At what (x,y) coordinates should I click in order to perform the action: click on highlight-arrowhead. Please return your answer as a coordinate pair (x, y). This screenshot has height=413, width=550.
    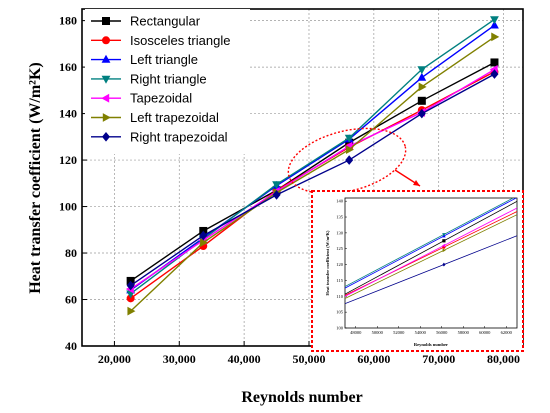
    Looking at the image, I should click on (416, 183).